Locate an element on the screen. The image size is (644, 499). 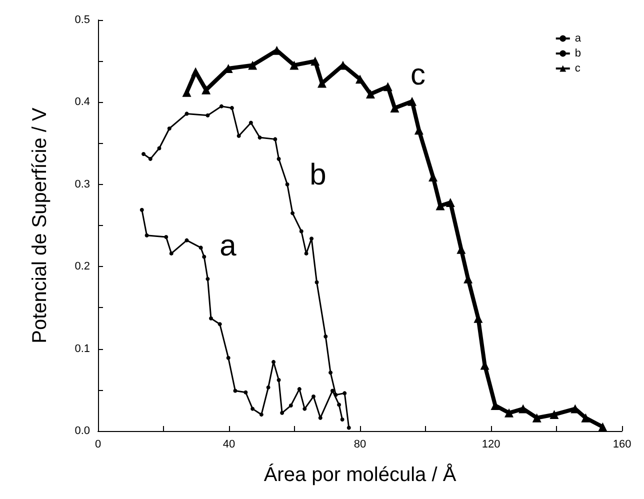
x-tick-label: 0 is located at coordinates (98, 444).